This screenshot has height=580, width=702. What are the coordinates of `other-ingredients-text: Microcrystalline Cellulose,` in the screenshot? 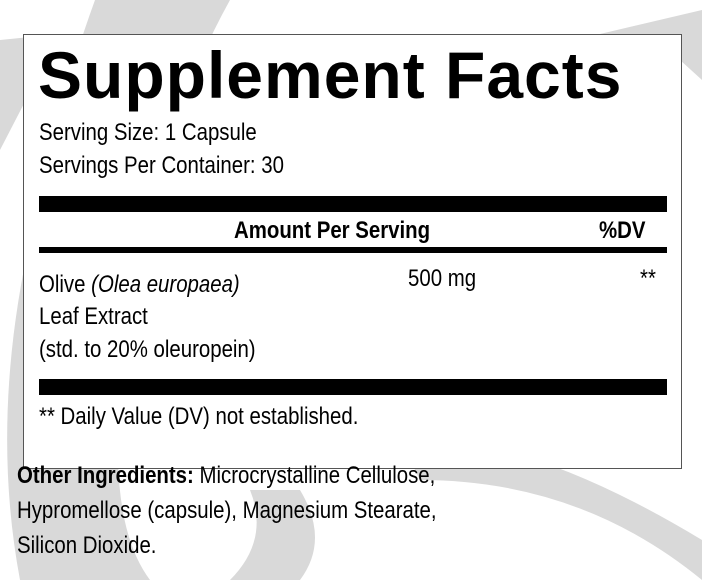 It's located at (314, 475).